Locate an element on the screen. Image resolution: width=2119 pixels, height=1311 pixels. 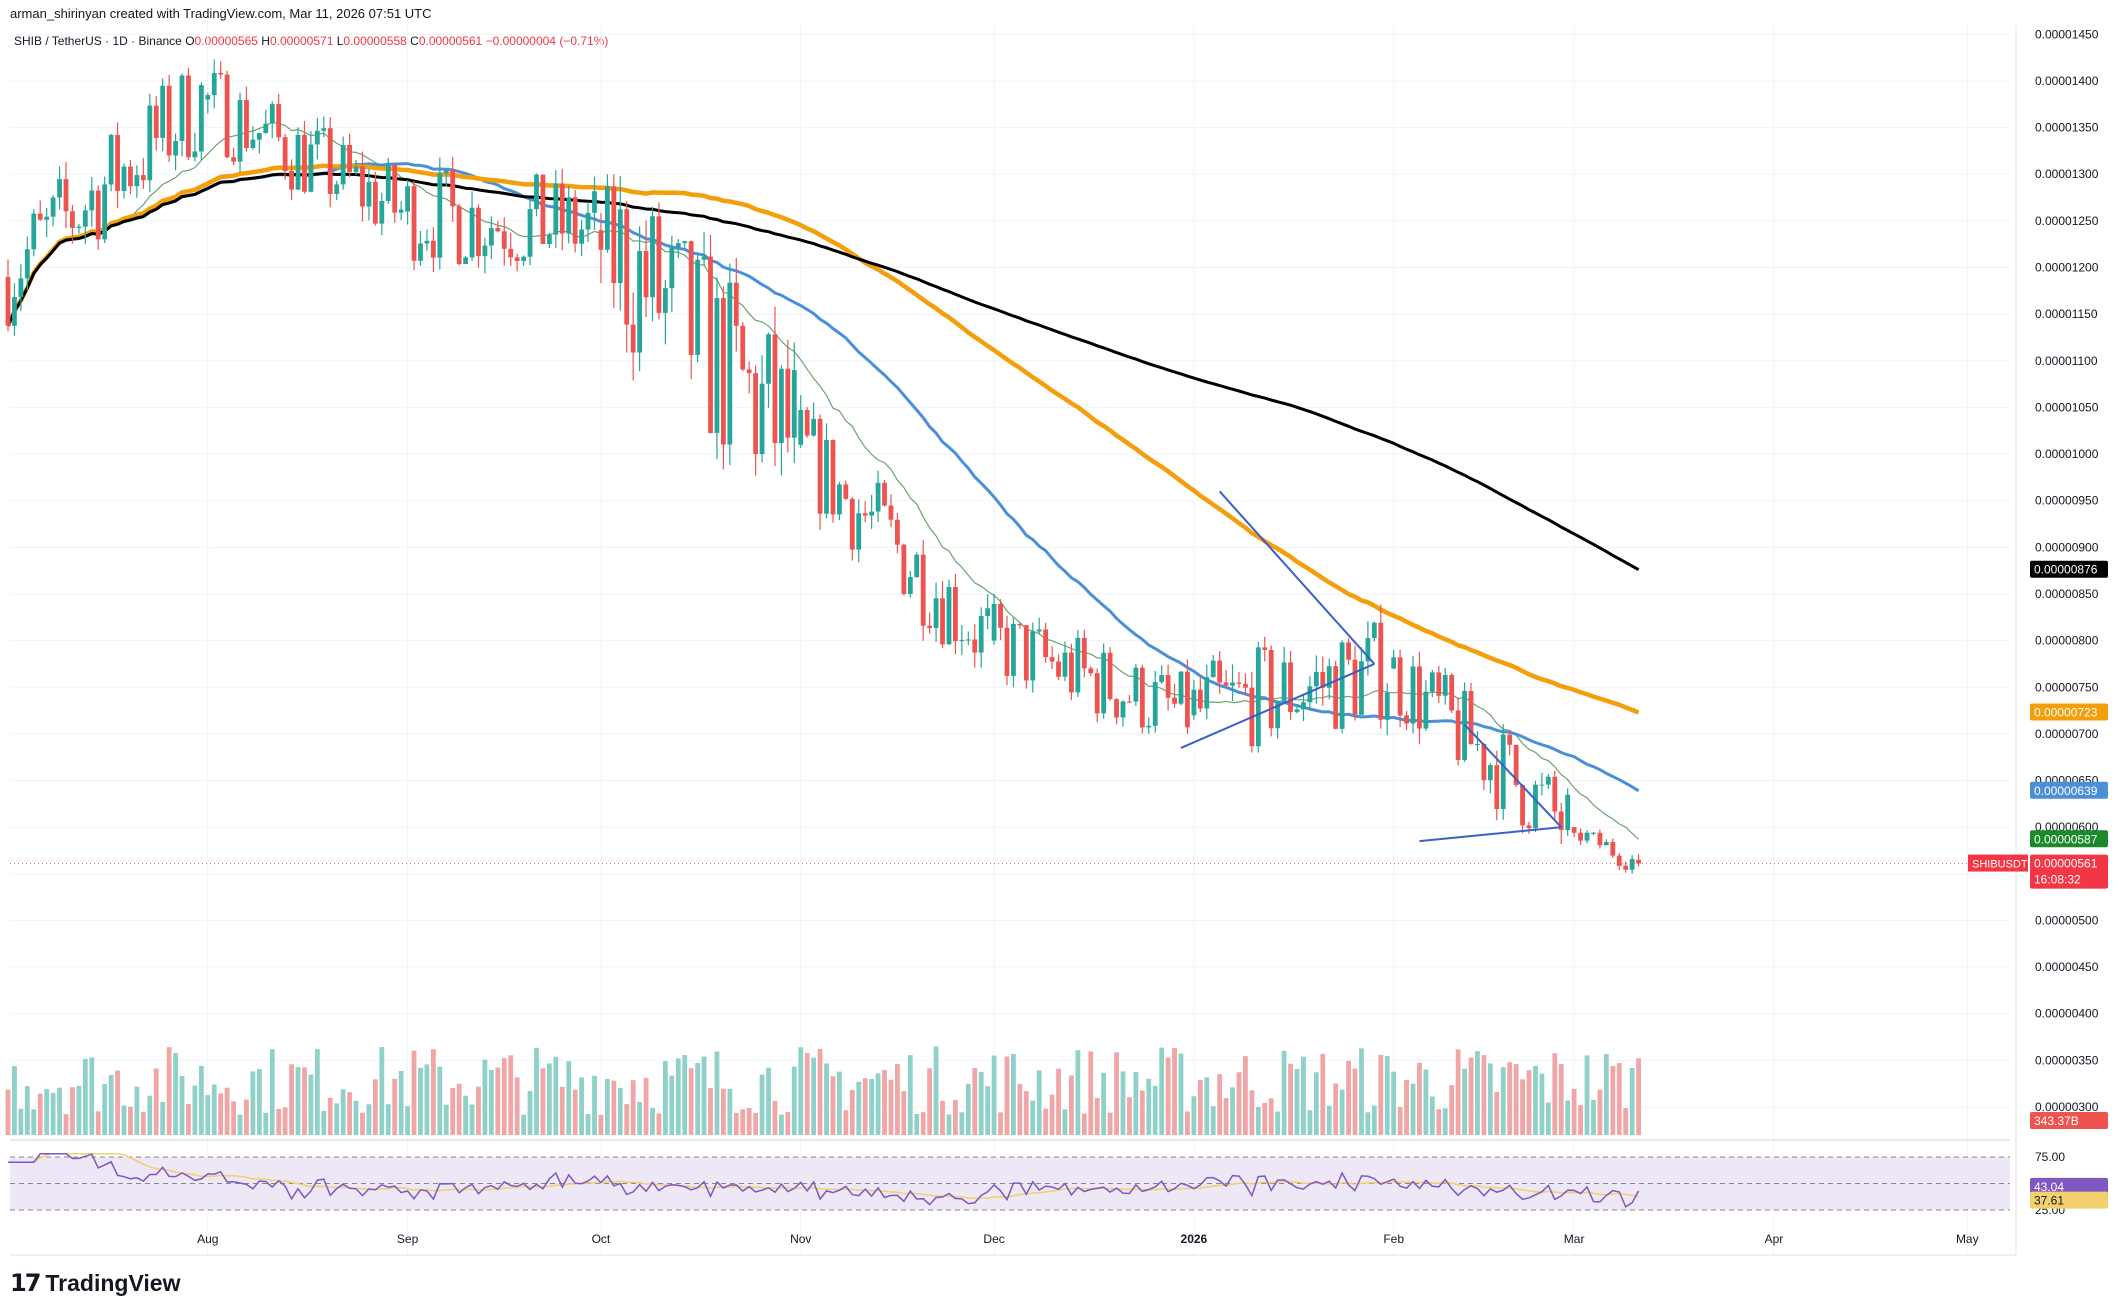
trendline is located at coordinates (1277, 706).